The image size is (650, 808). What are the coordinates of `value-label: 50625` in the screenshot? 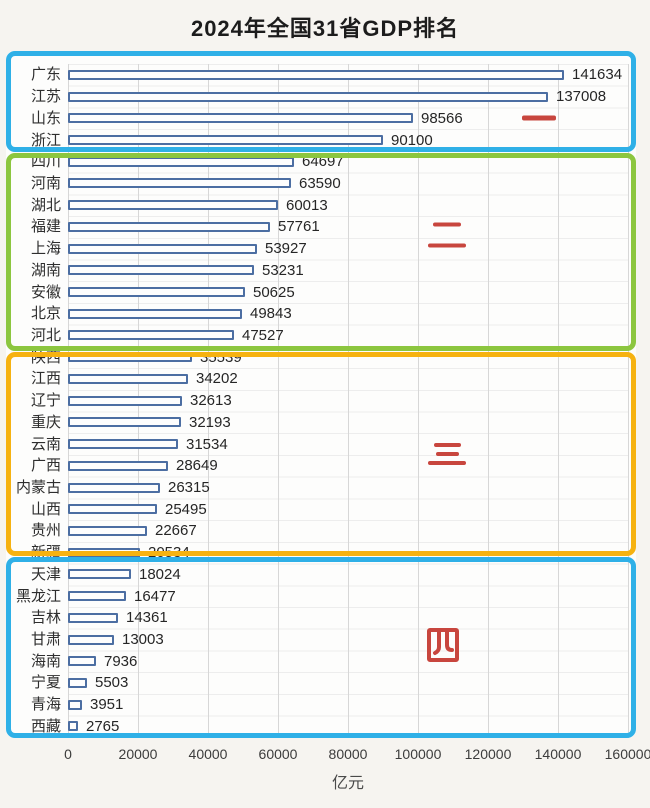 It's located at (274, 292).